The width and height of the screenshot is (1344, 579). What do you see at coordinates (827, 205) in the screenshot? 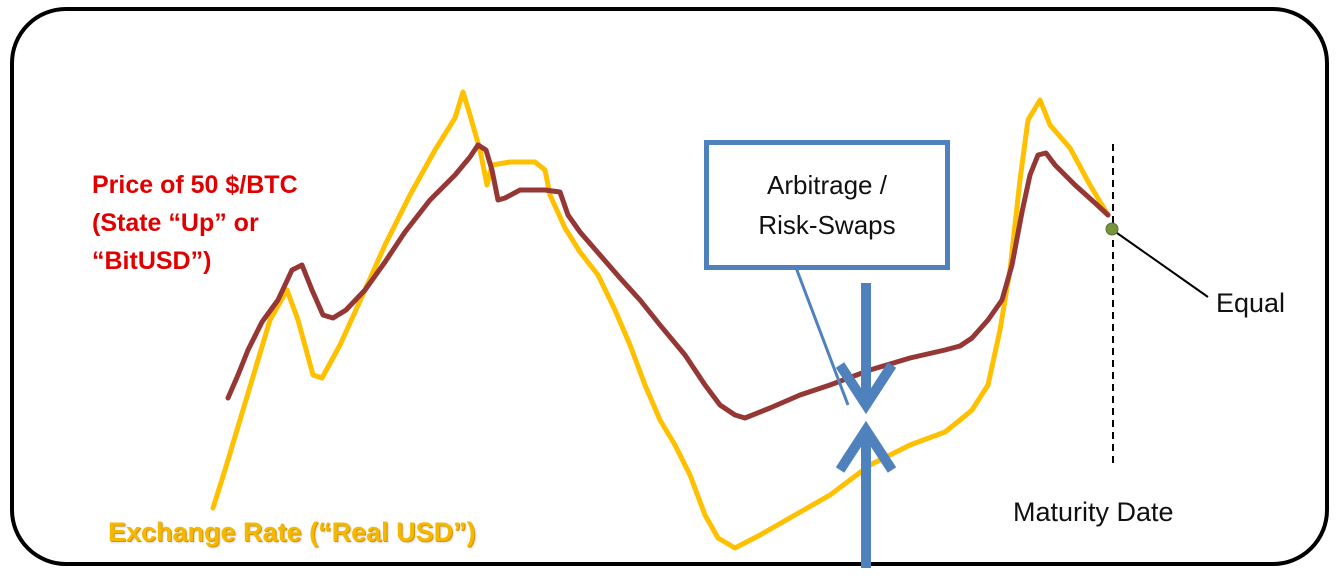
I see `arbitrage-callout-box: Arbitrage / Risk-Swaps` at bounding box center [827, 205].